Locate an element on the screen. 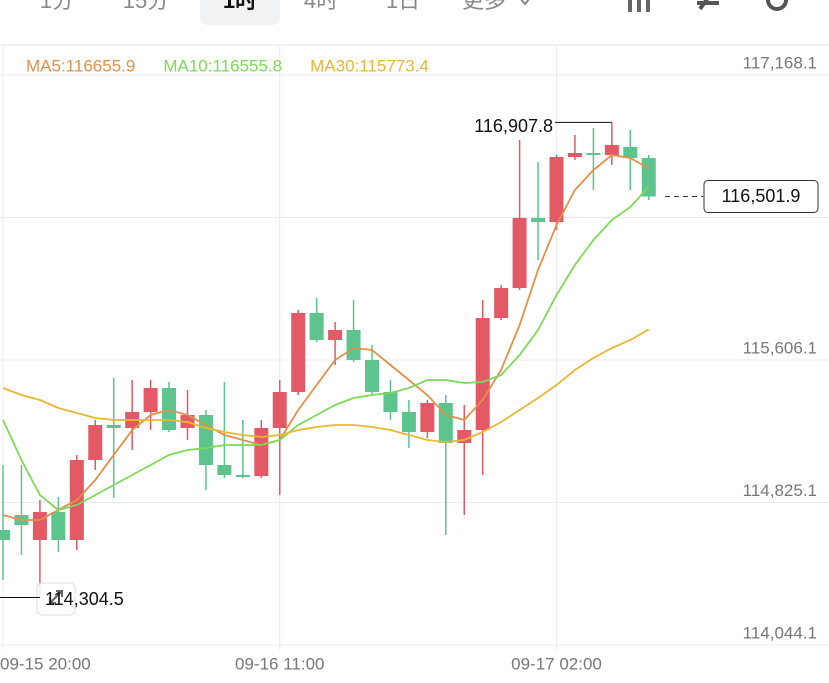  tab: 更多 is located at coordinates (484, 6).